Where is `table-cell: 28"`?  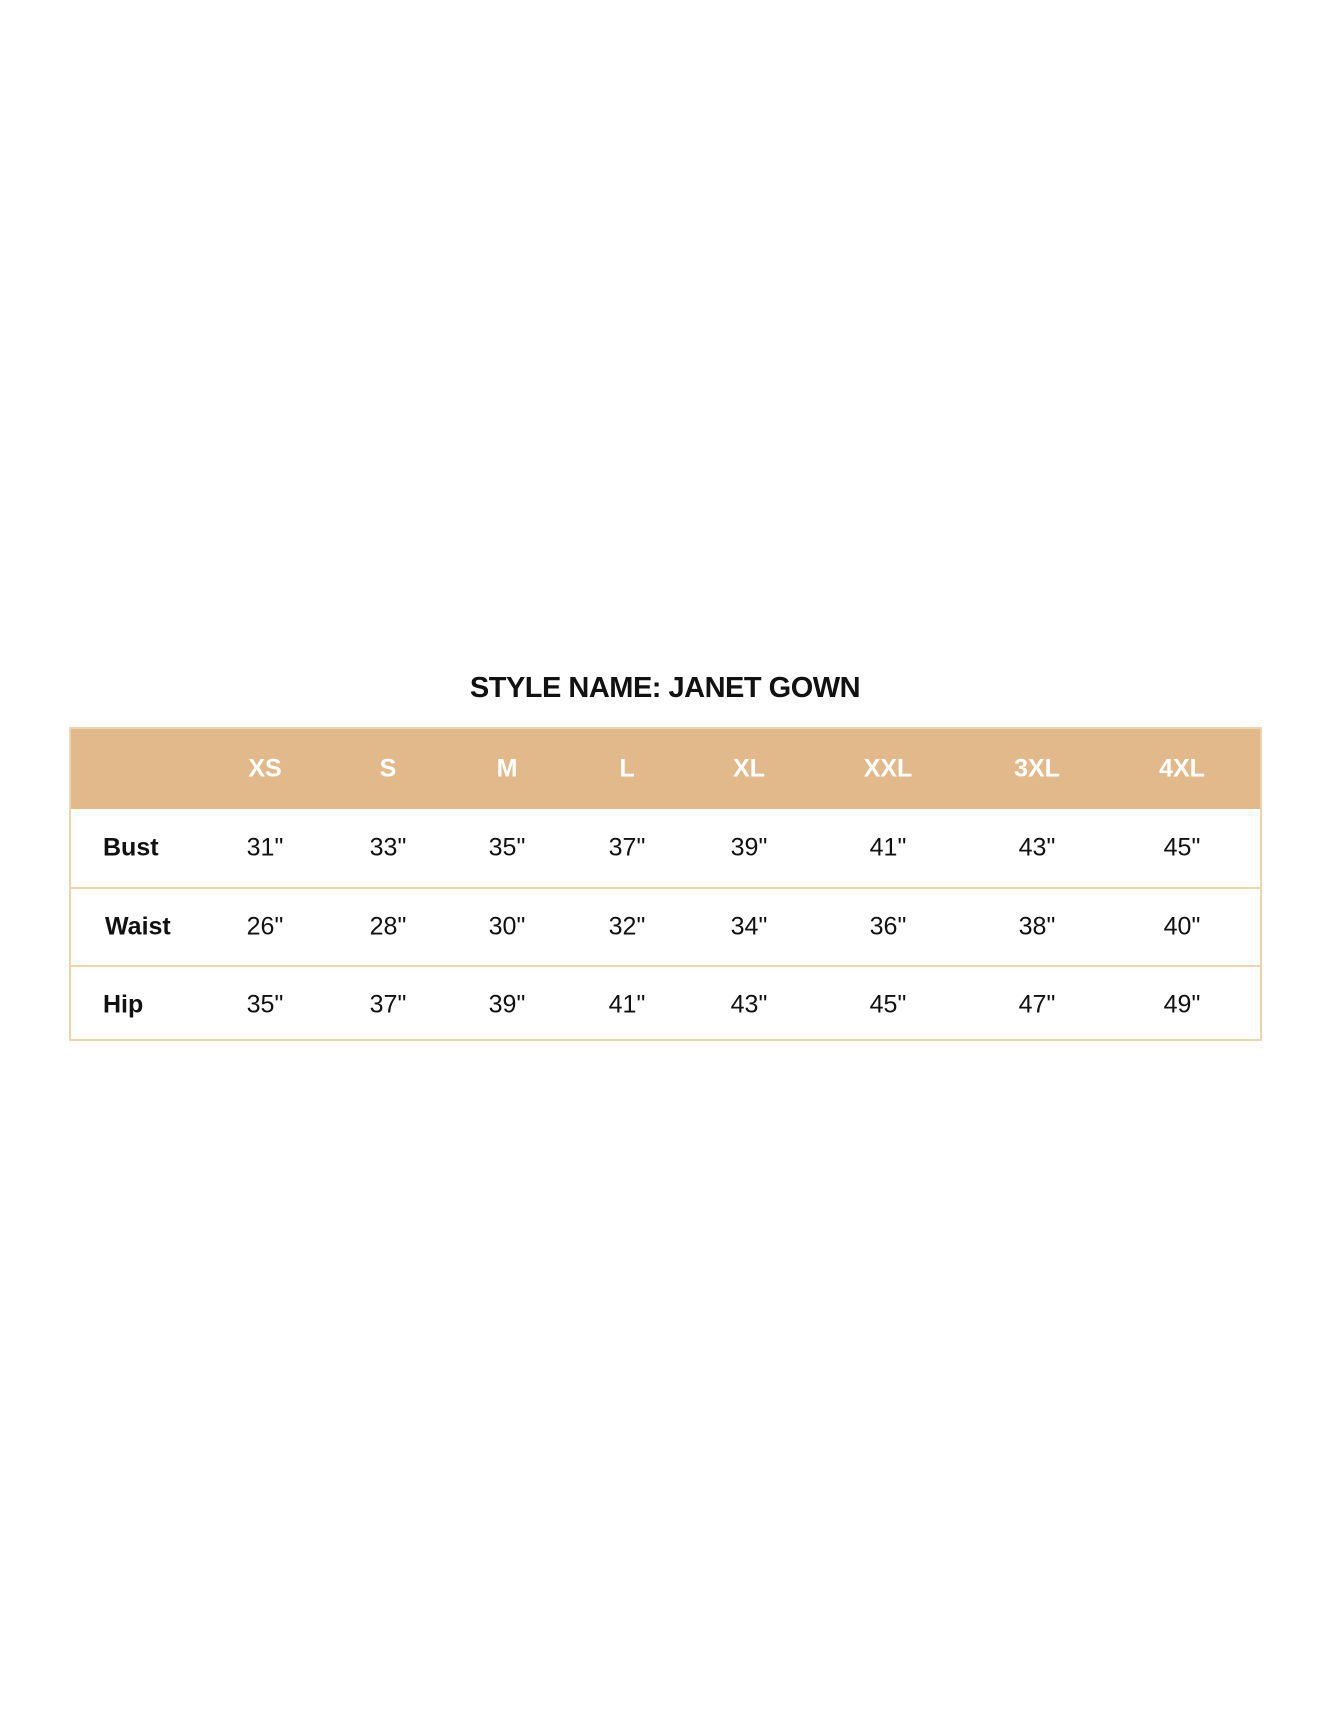
table-cell: 28" is located at coordinates (388, 926).